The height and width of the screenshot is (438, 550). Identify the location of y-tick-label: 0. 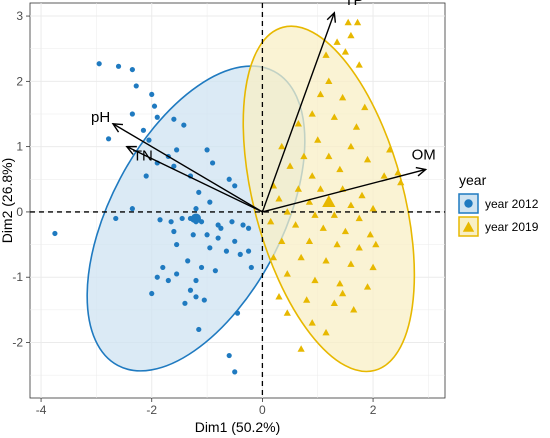
(19, 212).